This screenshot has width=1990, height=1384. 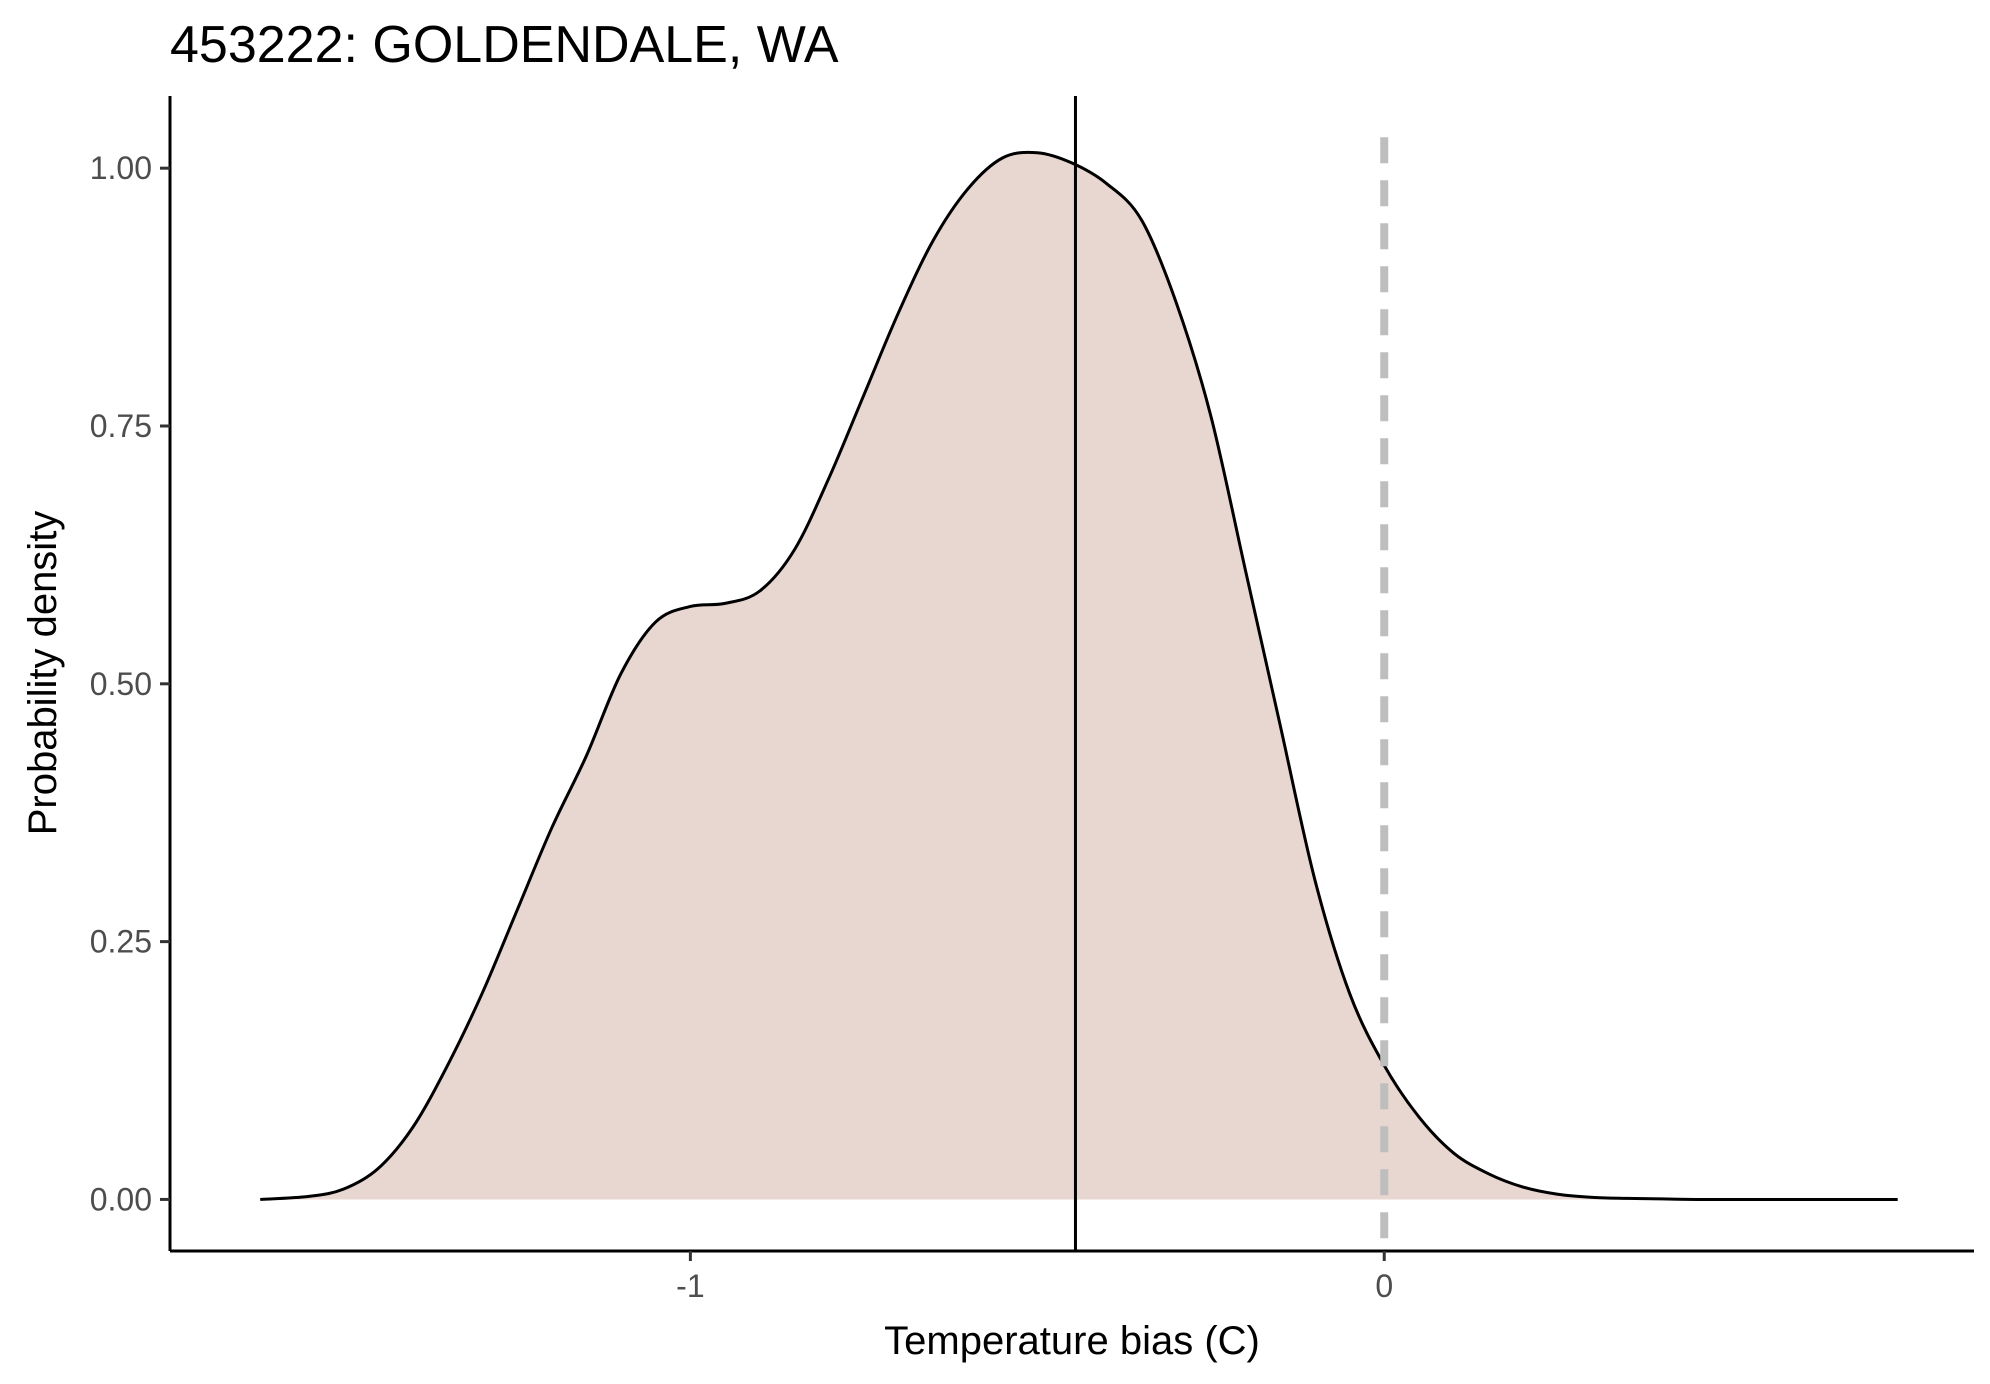 What do you see at coordinates (121, 684) in the screenshot?
I see `y-tick-label: 0.50` at bounding box center [121, 684].